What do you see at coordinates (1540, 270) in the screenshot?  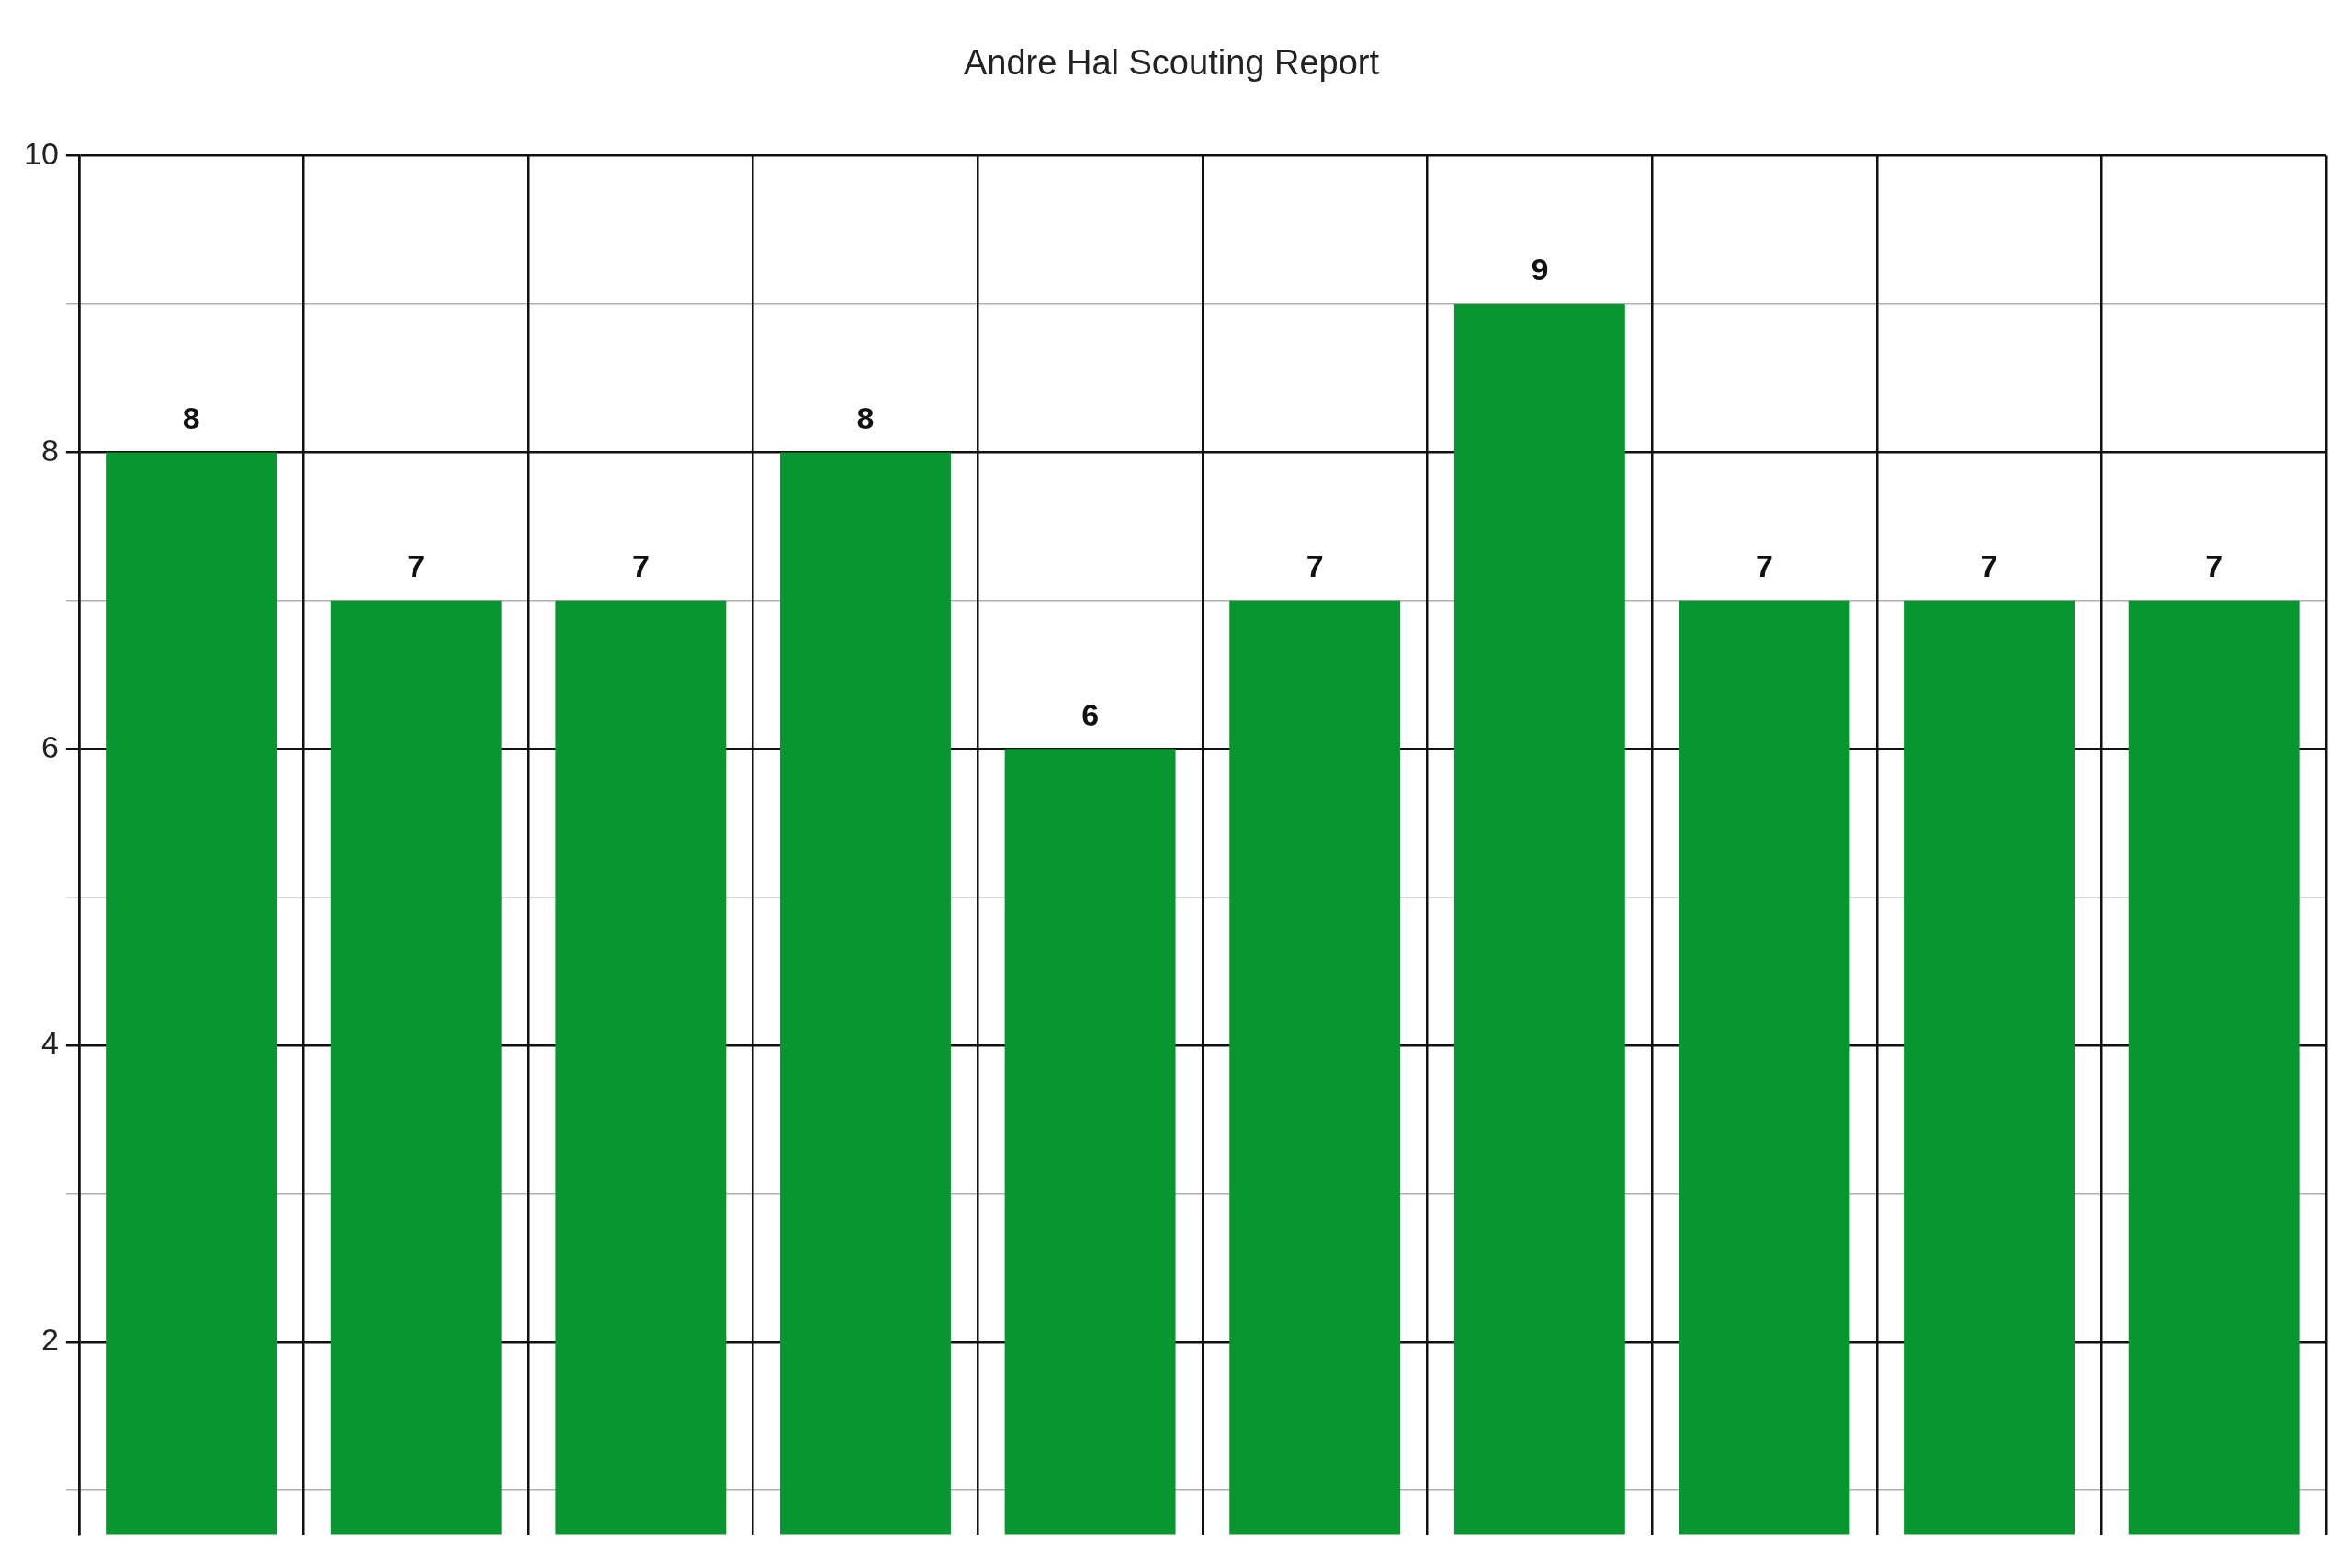 I see `data-label: 9` at bounding box center [1540, 270].